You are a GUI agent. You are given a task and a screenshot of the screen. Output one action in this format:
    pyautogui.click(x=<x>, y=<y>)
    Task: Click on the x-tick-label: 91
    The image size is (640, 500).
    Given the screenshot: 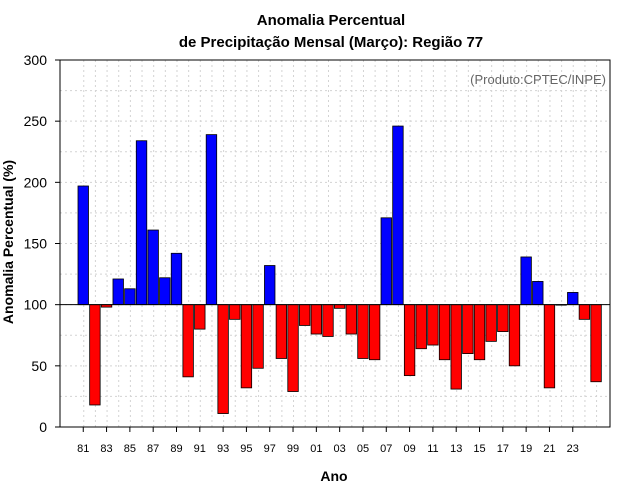 What is the action you would take?
    pyautogui.click(x=200, y=449)
    